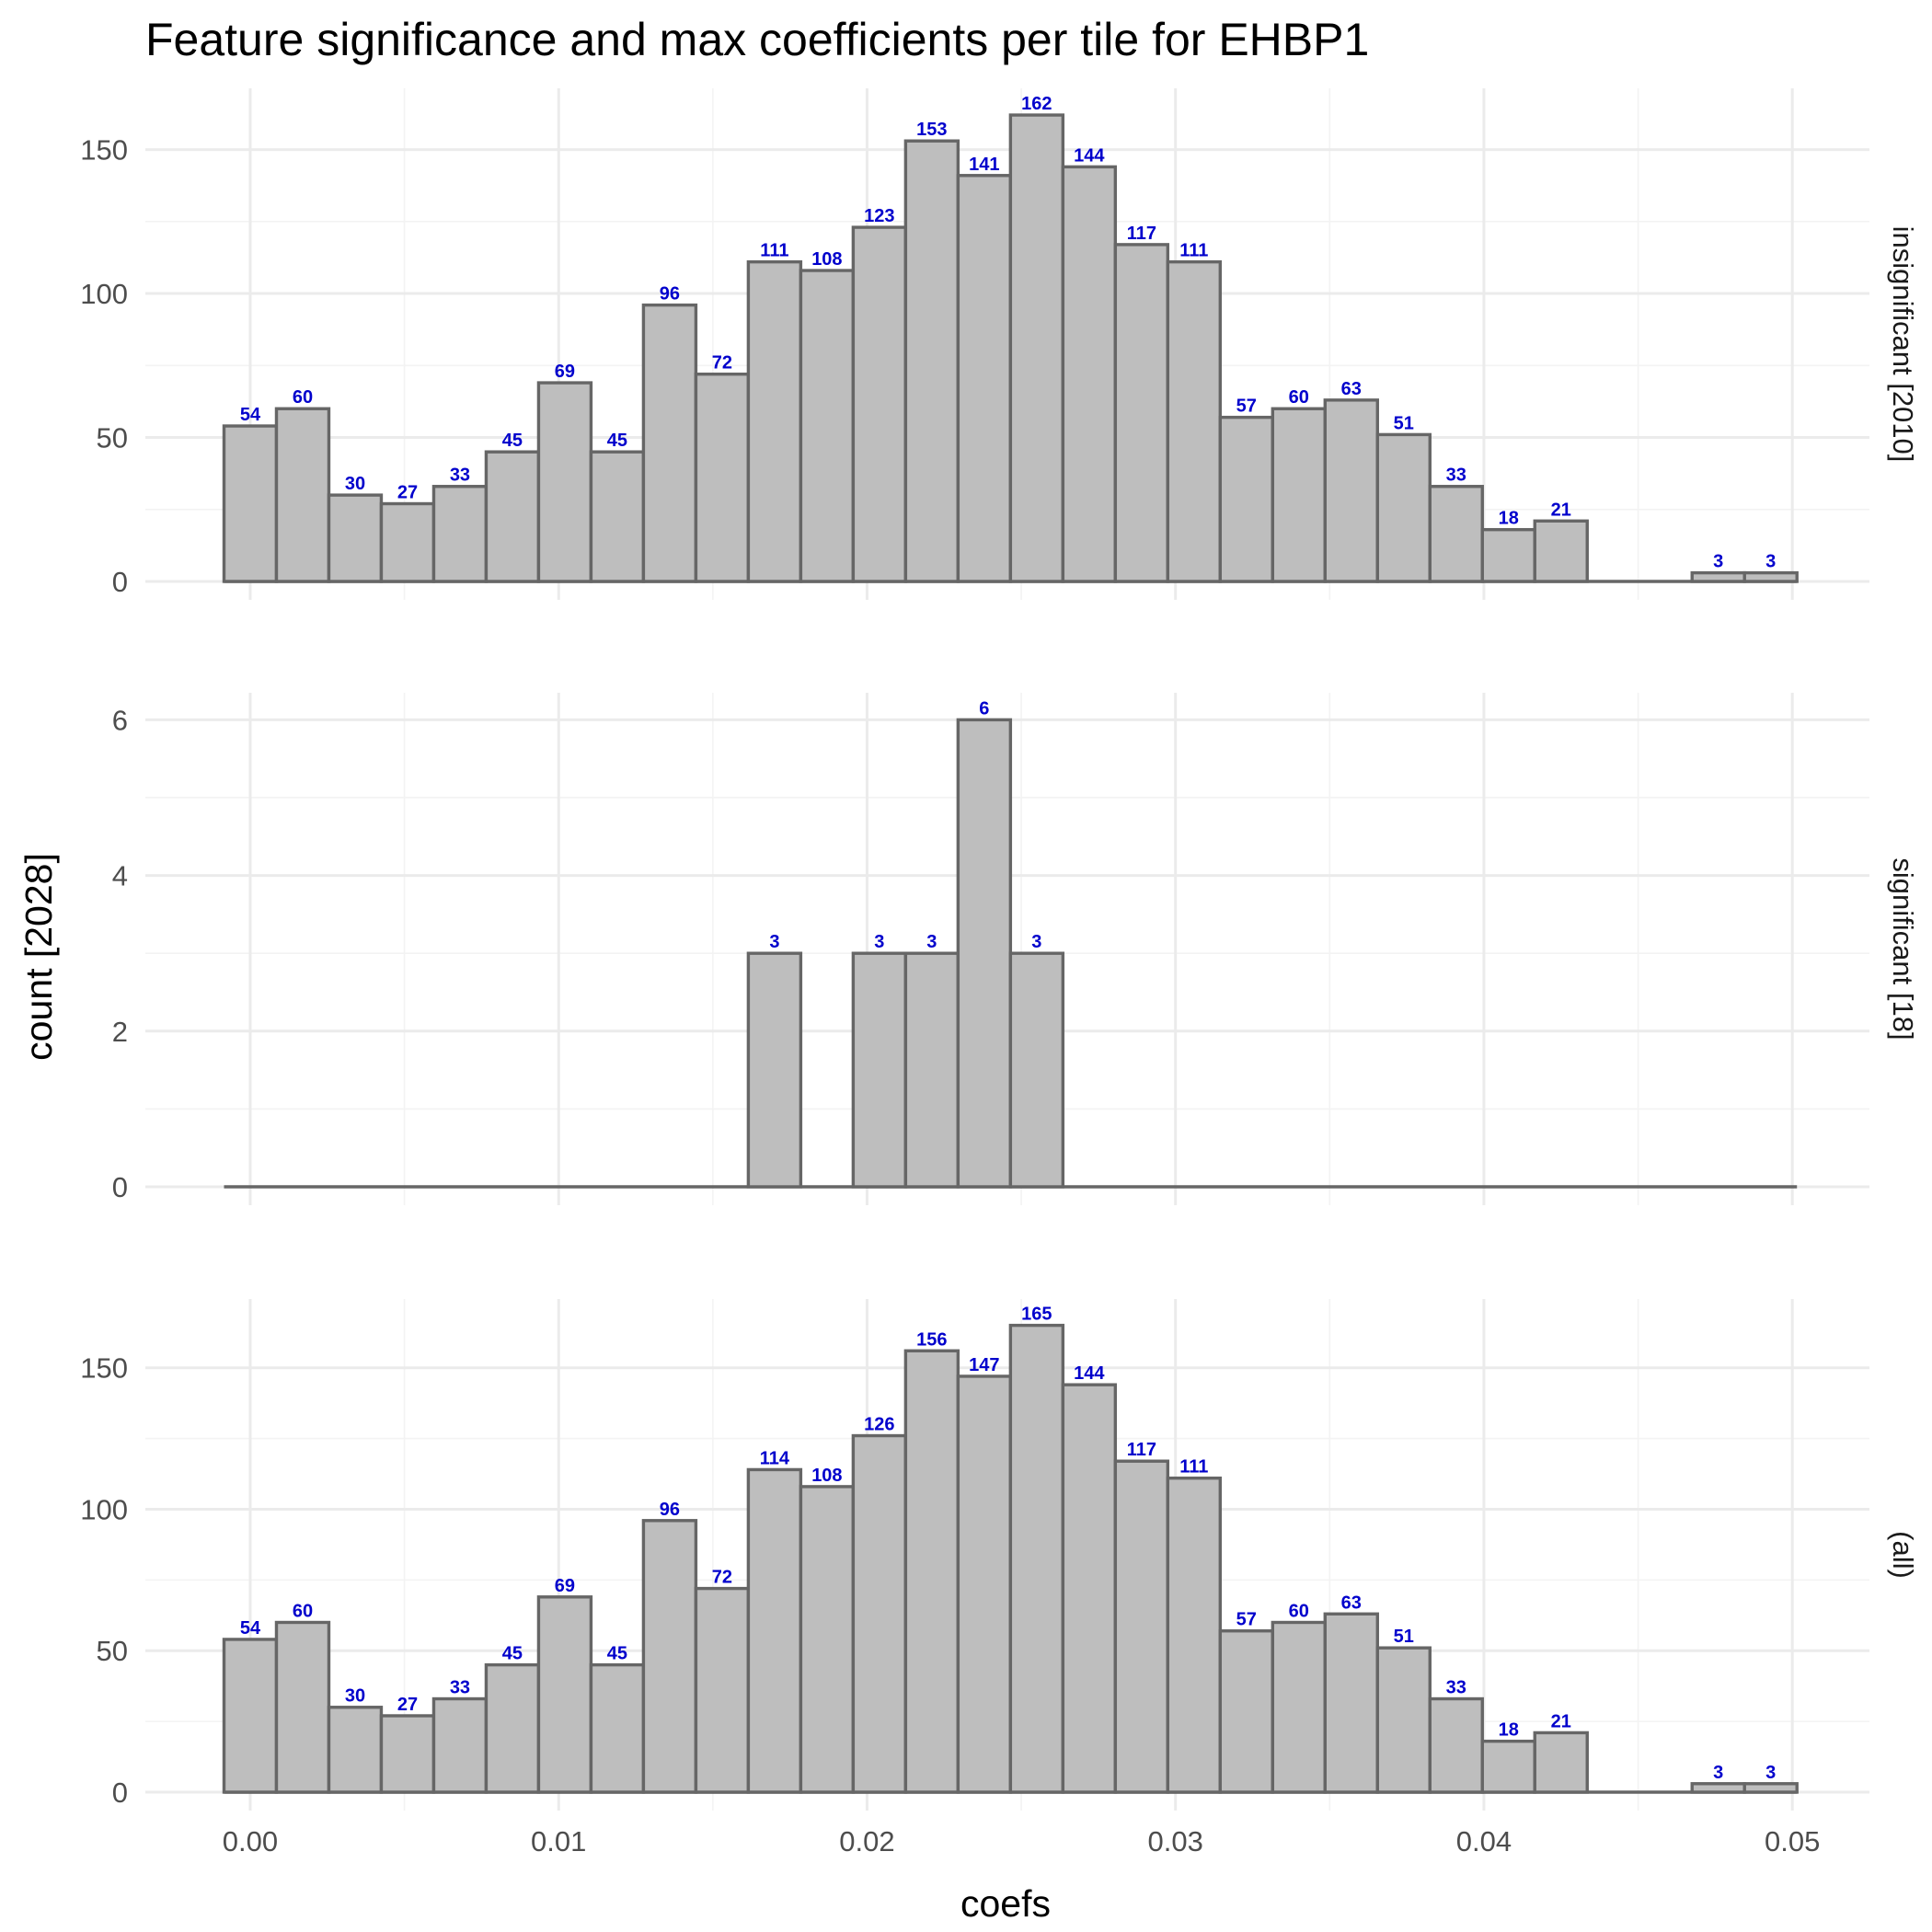 Image resolution: width=1932 pixels, height=1932 pixels. I want to click on bar-data-label: 114, so click(775, 1458).